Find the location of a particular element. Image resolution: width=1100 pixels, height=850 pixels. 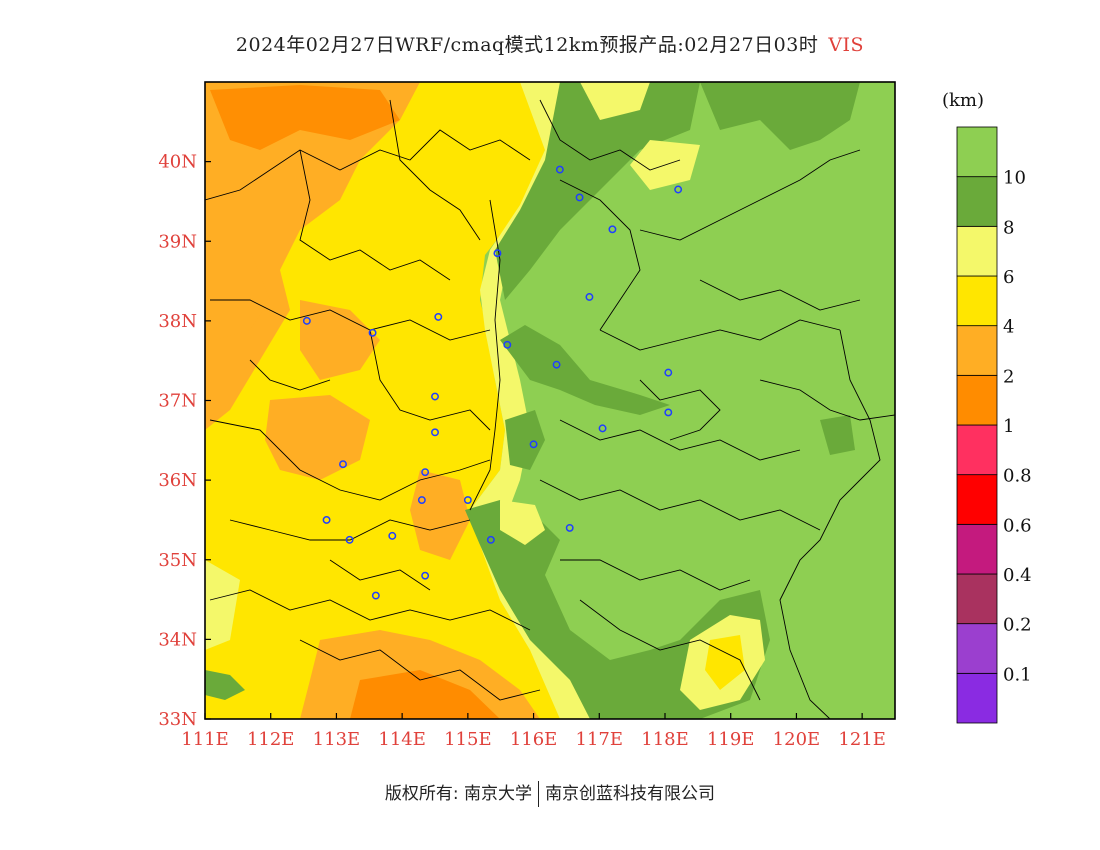

x-tick-label: 116E is located at coordinates (534, 739).